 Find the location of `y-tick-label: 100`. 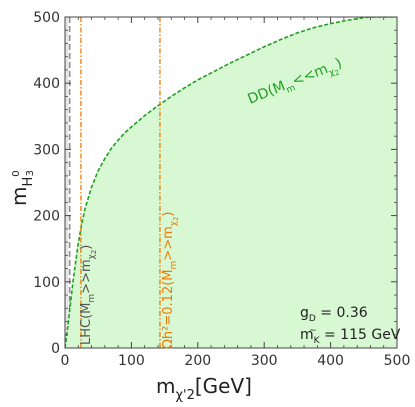

y-tick-label: 100 is located at coordinates (46, 283).